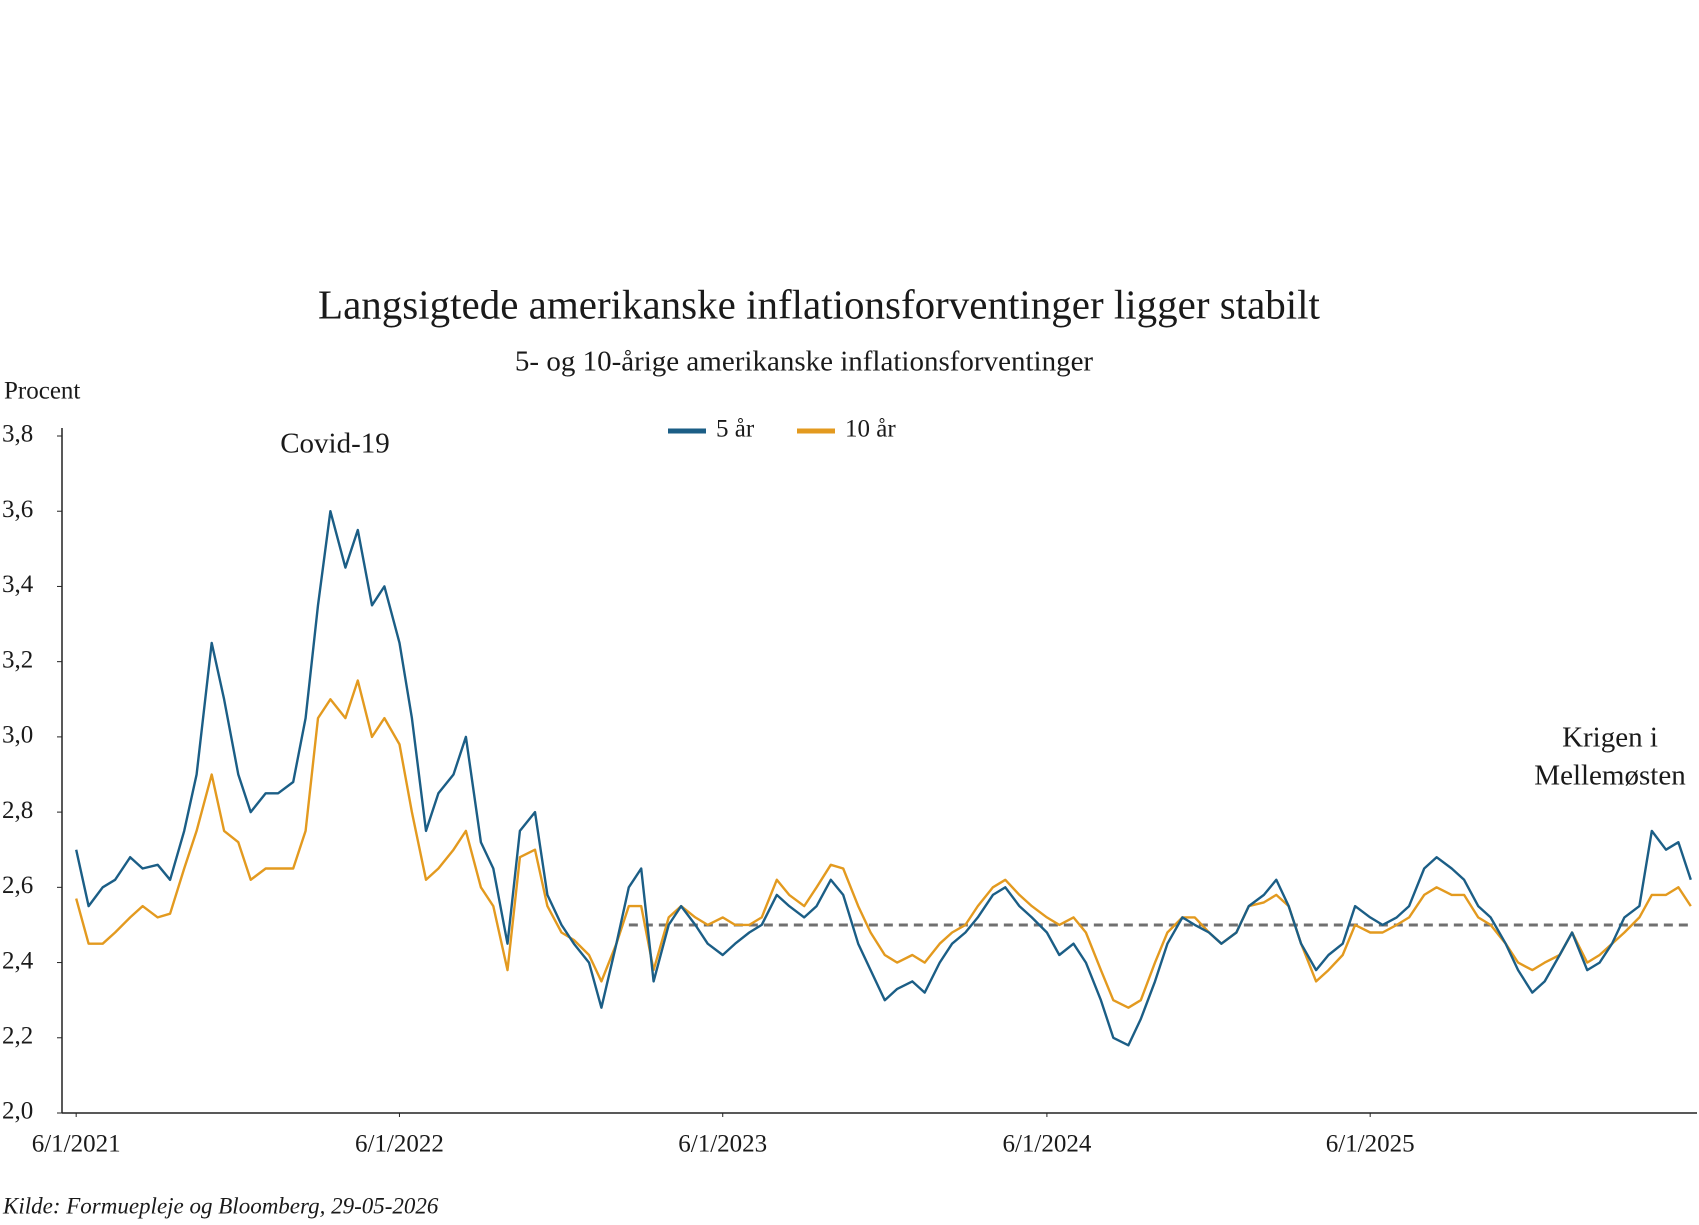 The width and height of the screenshot is (1699, 1225). What do you see at coordinates (17, 735) in the screenshot?
I see `y-tick-label: 3,0` at bounding box center [17, 735].